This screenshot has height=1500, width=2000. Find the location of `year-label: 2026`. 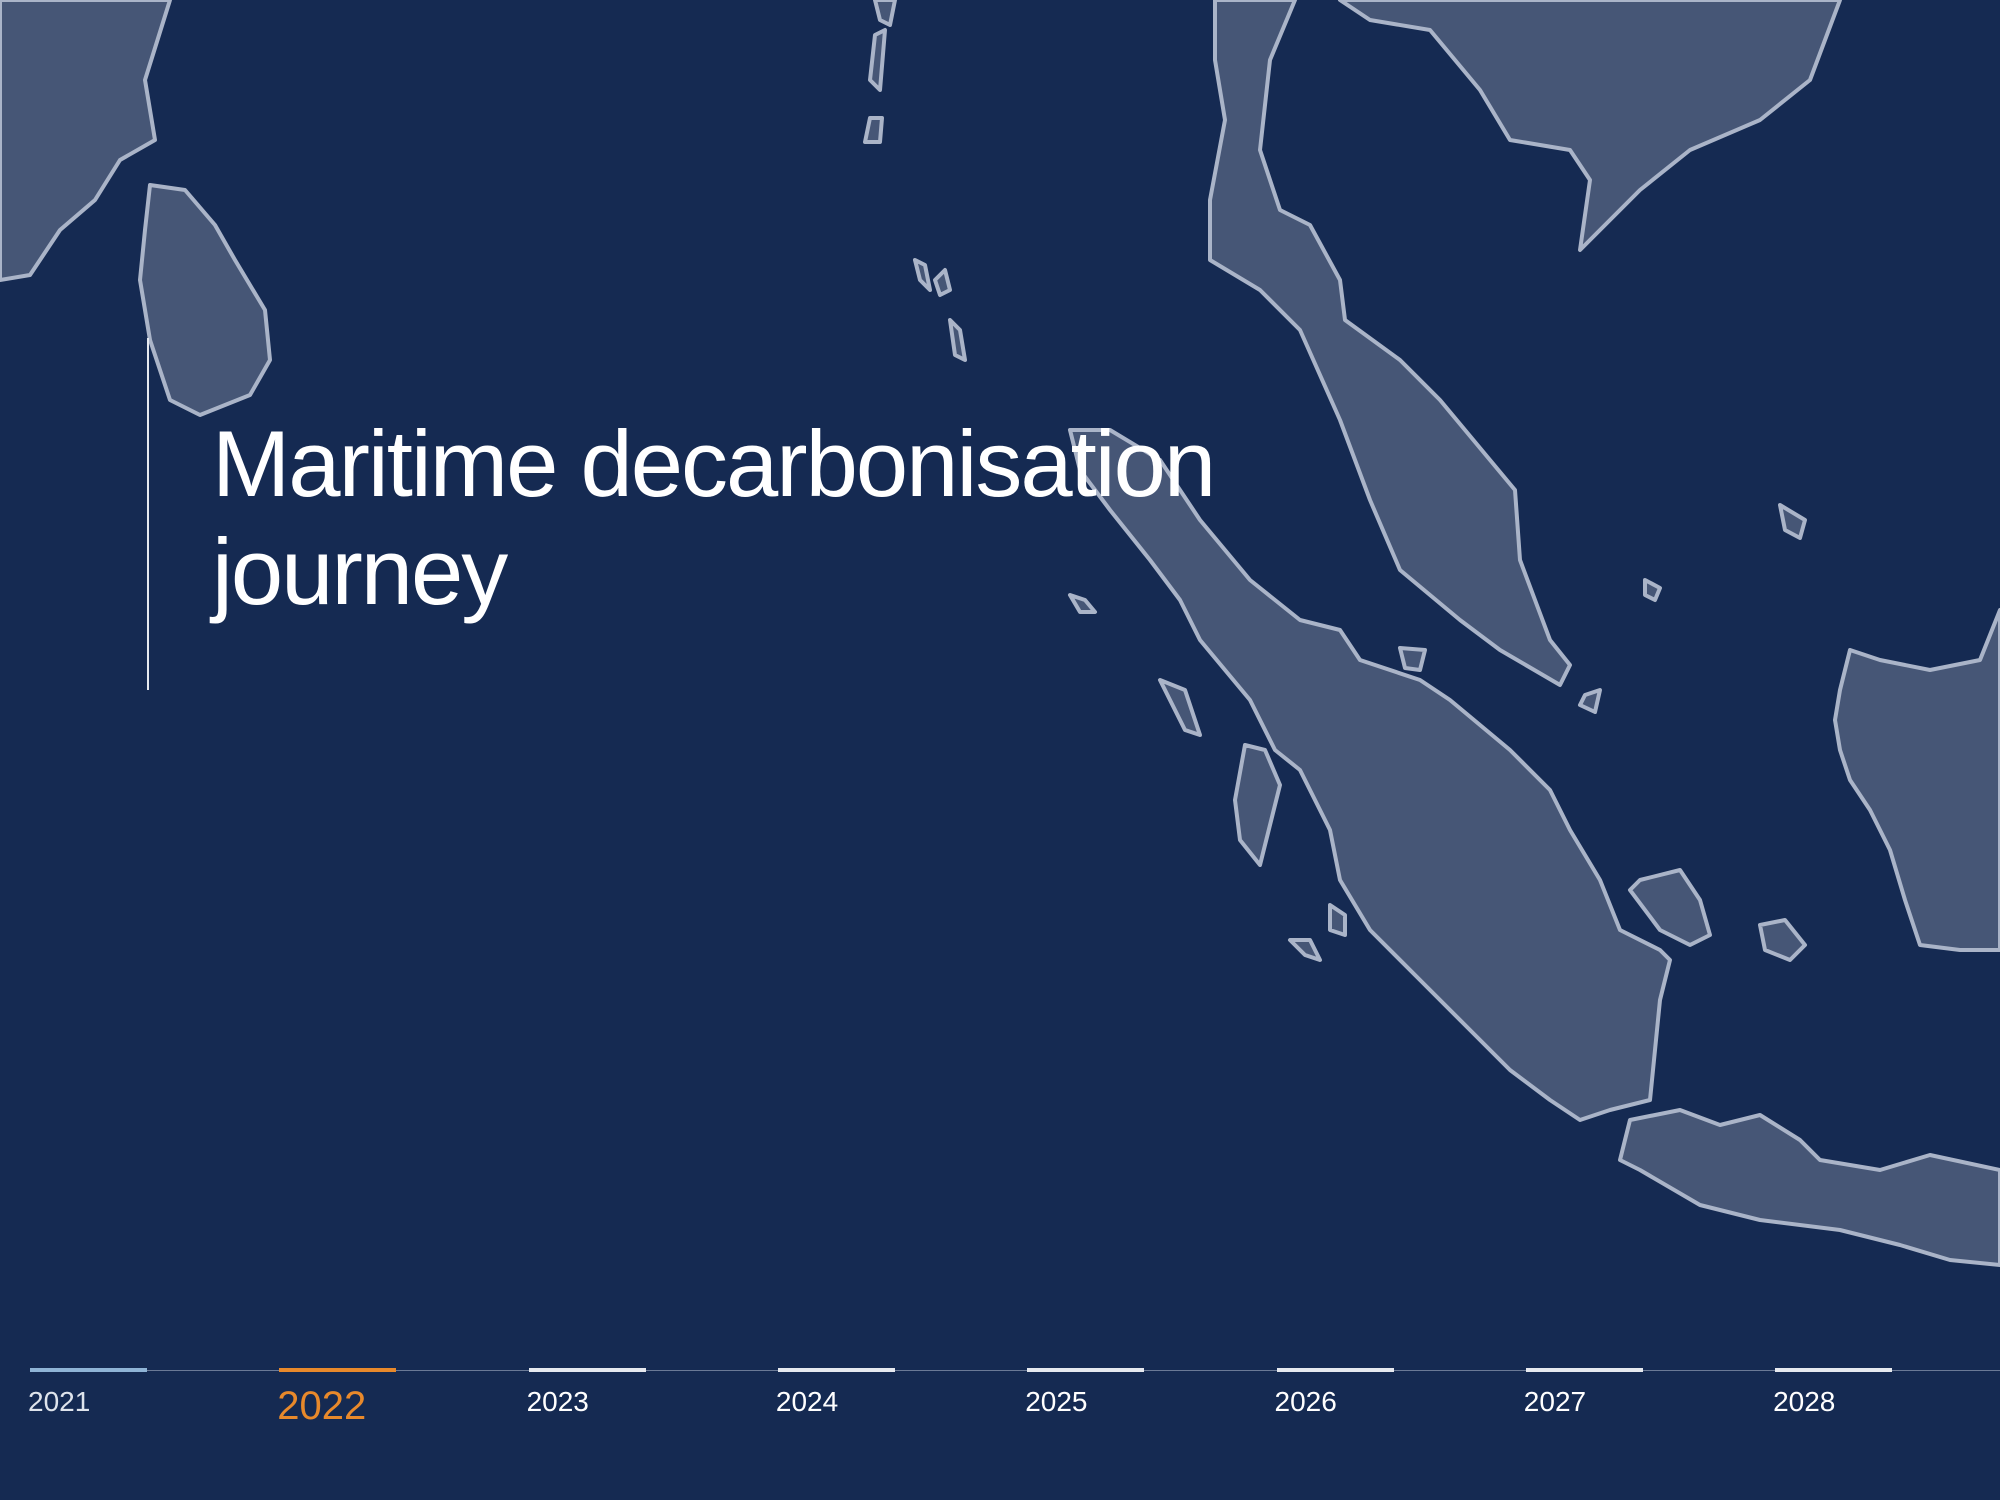

year-label: 2026 is located at coordinates (1305, 1401).